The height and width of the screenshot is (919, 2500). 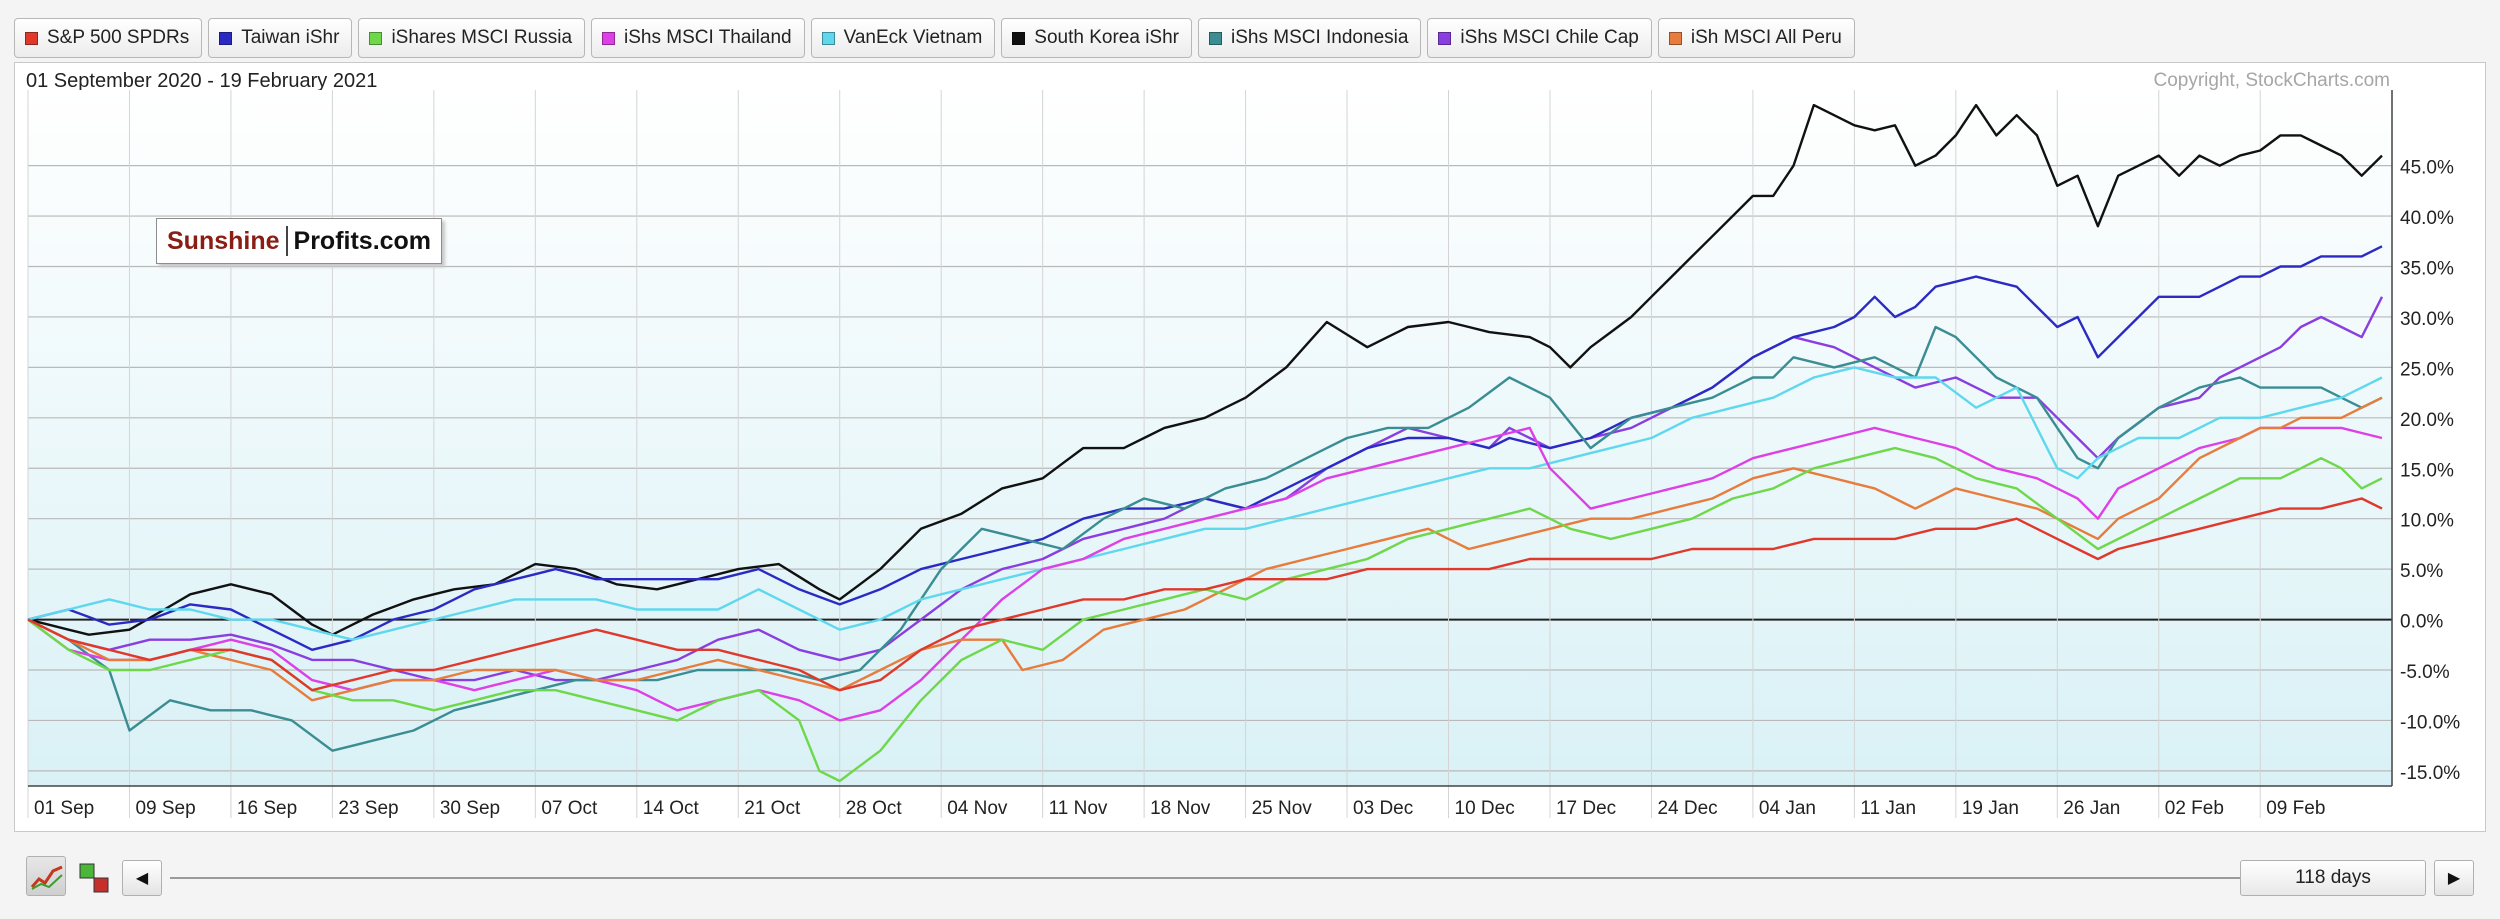 I want to click on legend-label: iShs MSCI Thailand, so click(x=708, y=37).